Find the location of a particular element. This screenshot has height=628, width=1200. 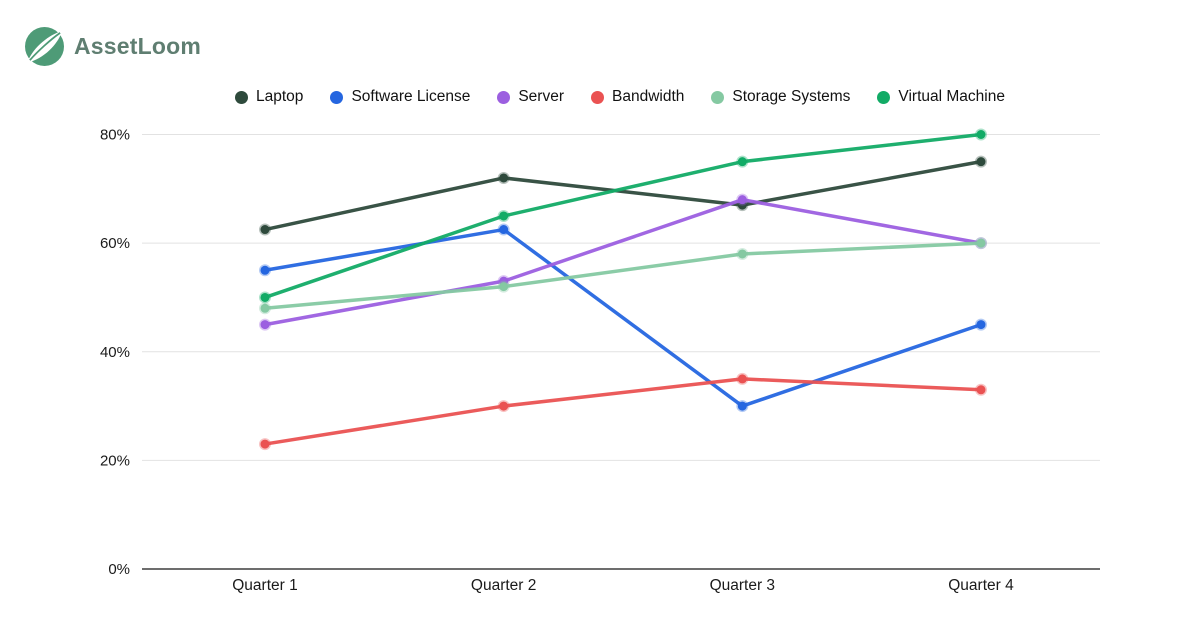

x-tick-label: Quarter 1 is located at coordinates (264, 585).